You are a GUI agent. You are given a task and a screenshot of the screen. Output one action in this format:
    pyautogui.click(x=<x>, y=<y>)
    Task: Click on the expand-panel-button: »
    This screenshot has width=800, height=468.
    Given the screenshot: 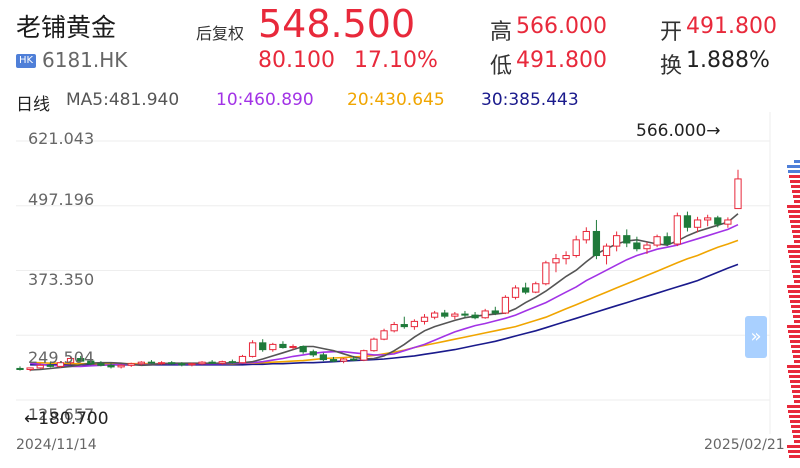 What is the action you would take?
    pyautogui.click(x=756, y=337)
    